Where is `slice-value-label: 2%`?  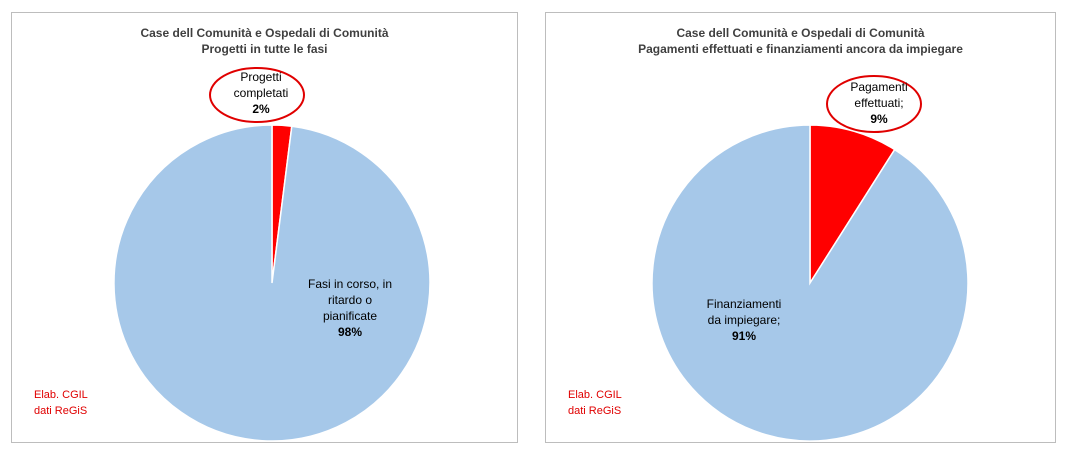
slice-value-label: 2% is located at coordinates (261, 109).